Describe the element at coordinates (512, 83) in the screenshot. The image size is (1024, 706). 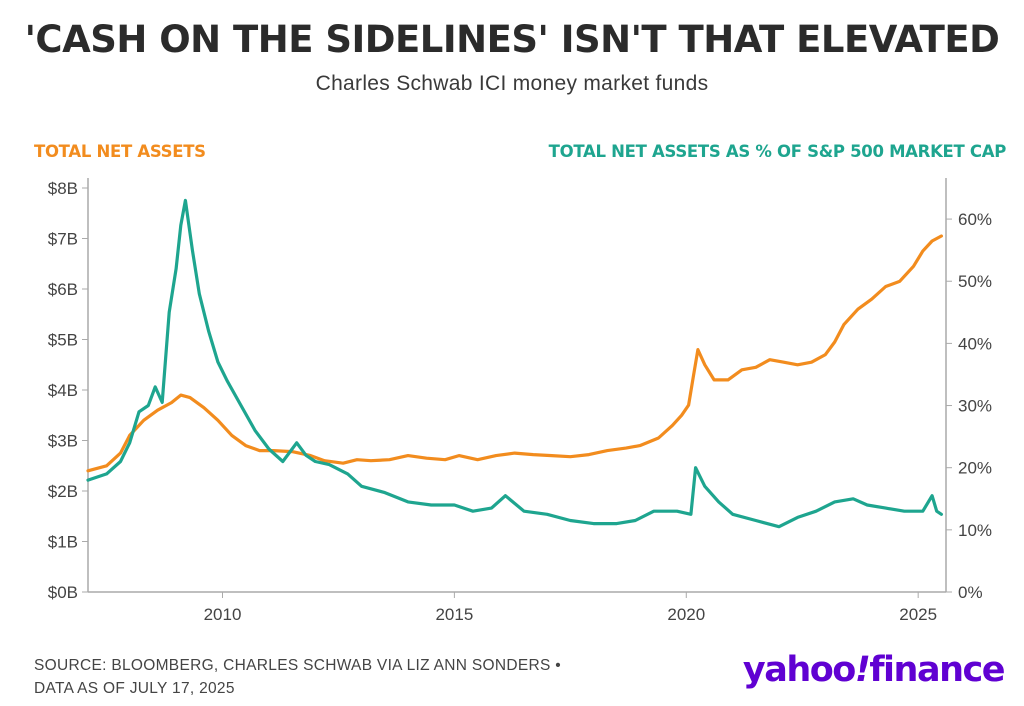
I see `chart-subtitle: Charles Schwab ICI money market funds` at that location.